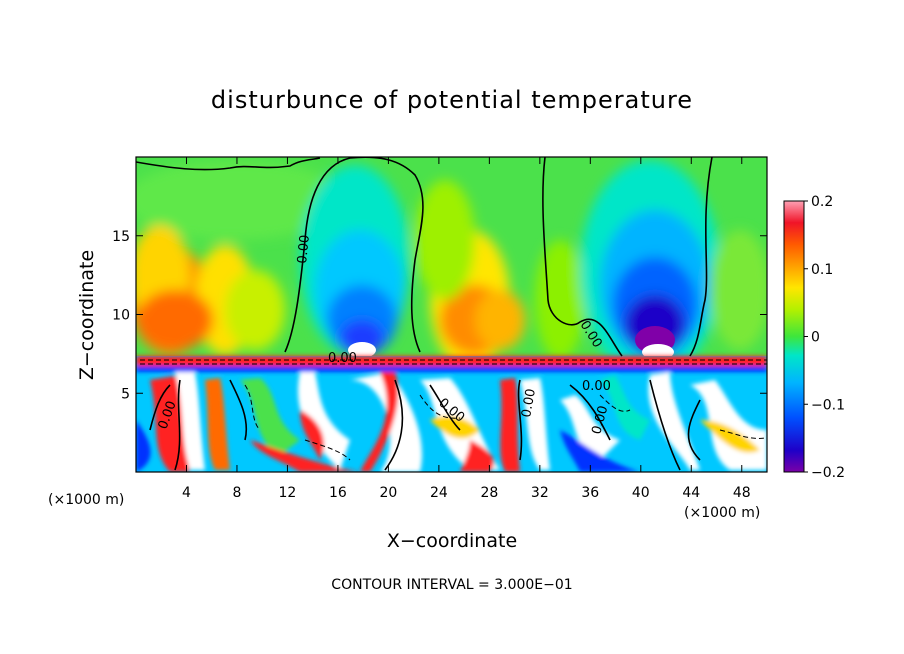 The width and height of the screenshot is (904, 654). What do you see at coordinates (489, 493) in the screenshot?
I see `x-tick-label: 28` at bounding box center [489, 493].